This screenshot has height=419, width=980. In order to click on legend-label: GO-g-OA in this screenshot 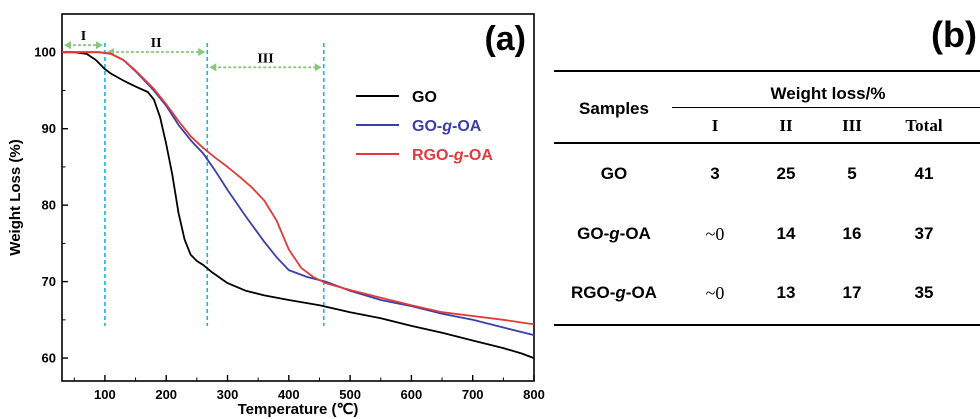, I will do `click(447, 126)`.